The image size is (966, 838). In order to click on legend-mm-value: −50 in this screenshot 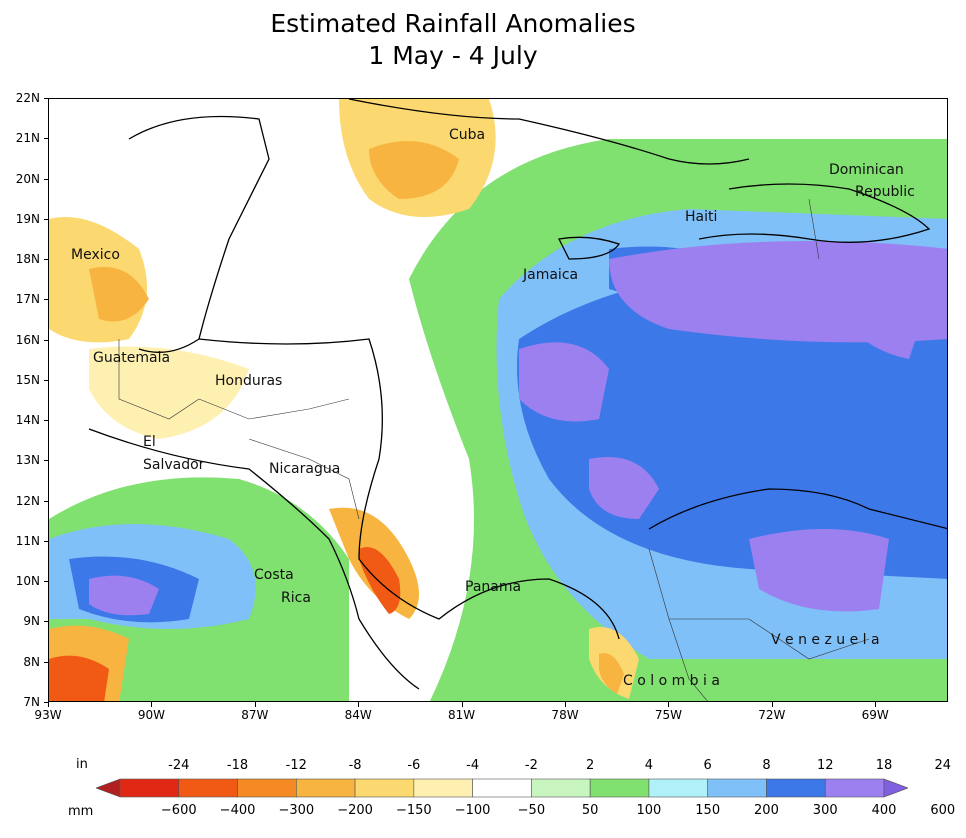, I will do `click(531, 810)`.